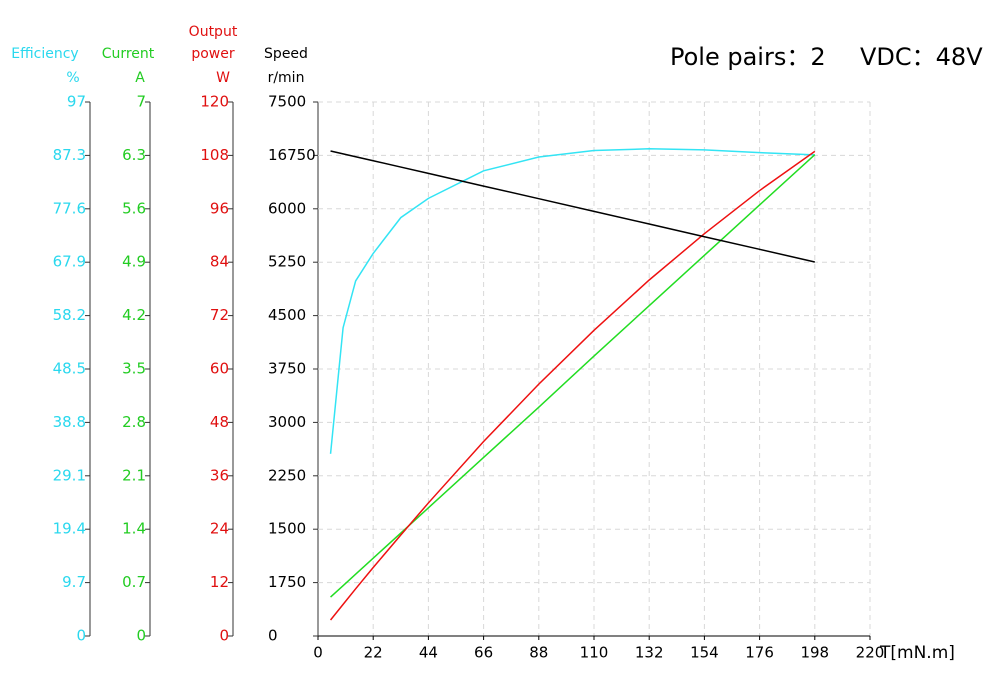 The height and width of the screenshot is (686, 1000). I want to click on axis-unit: A, so click(140, 78).